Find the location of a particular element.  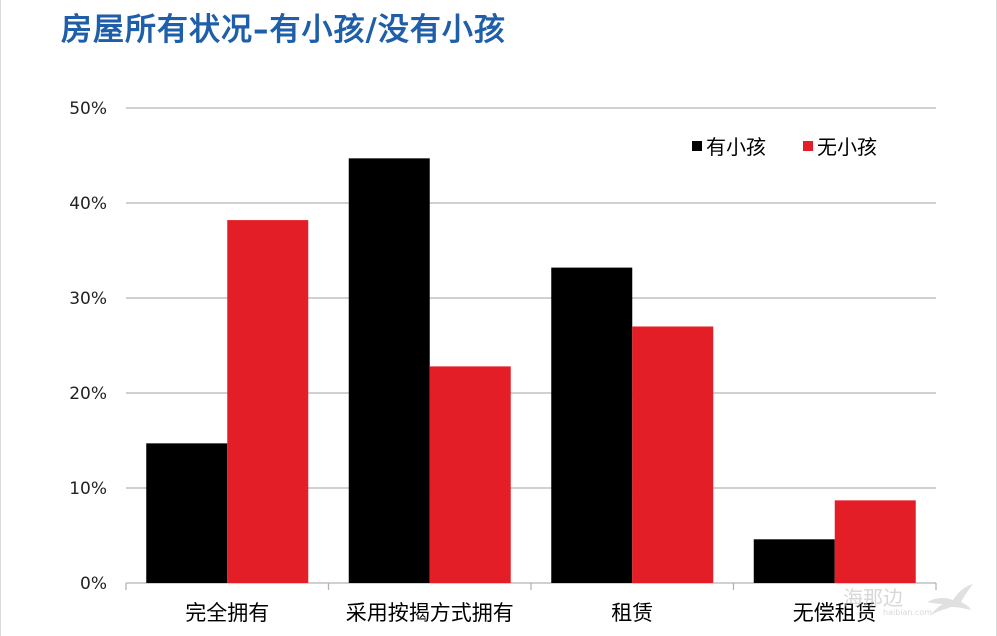

x-axis-ticks: 完全拥有 采用按揭方式拥有 租赁 无偿租赁 is located at coordinates (531, 613).